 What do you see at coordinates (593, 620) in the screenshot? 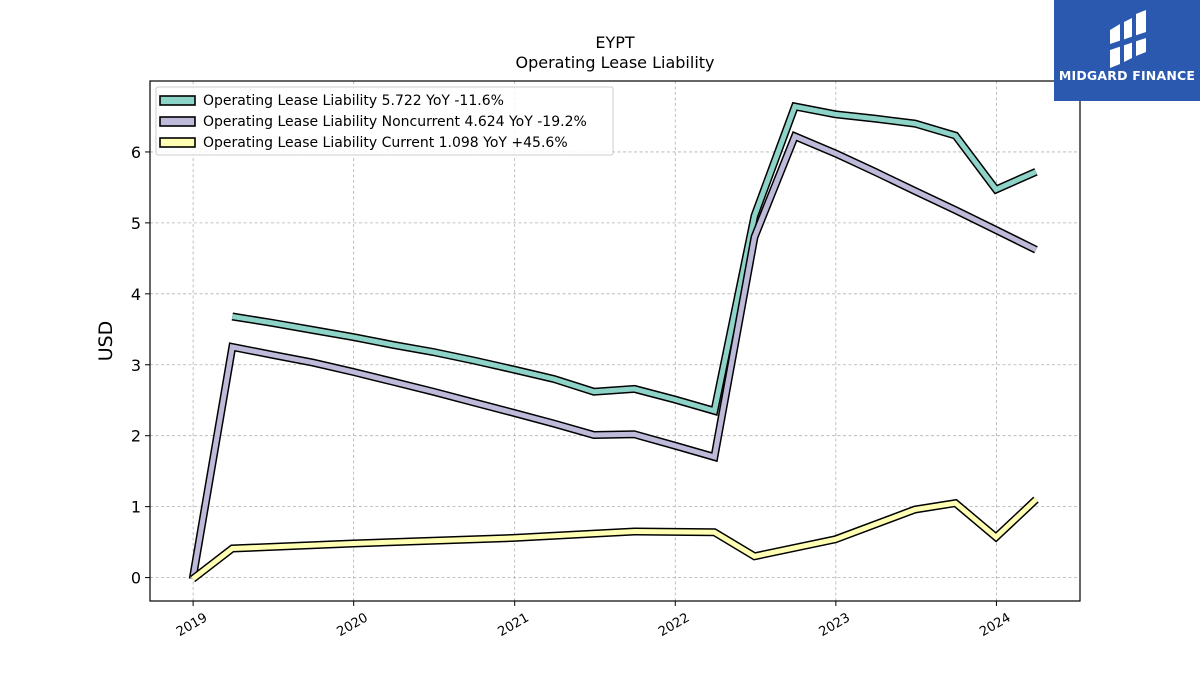
I see `x-axis: 2019 2020 2021 2022 2023 2024` at bounding box center [593, 620].